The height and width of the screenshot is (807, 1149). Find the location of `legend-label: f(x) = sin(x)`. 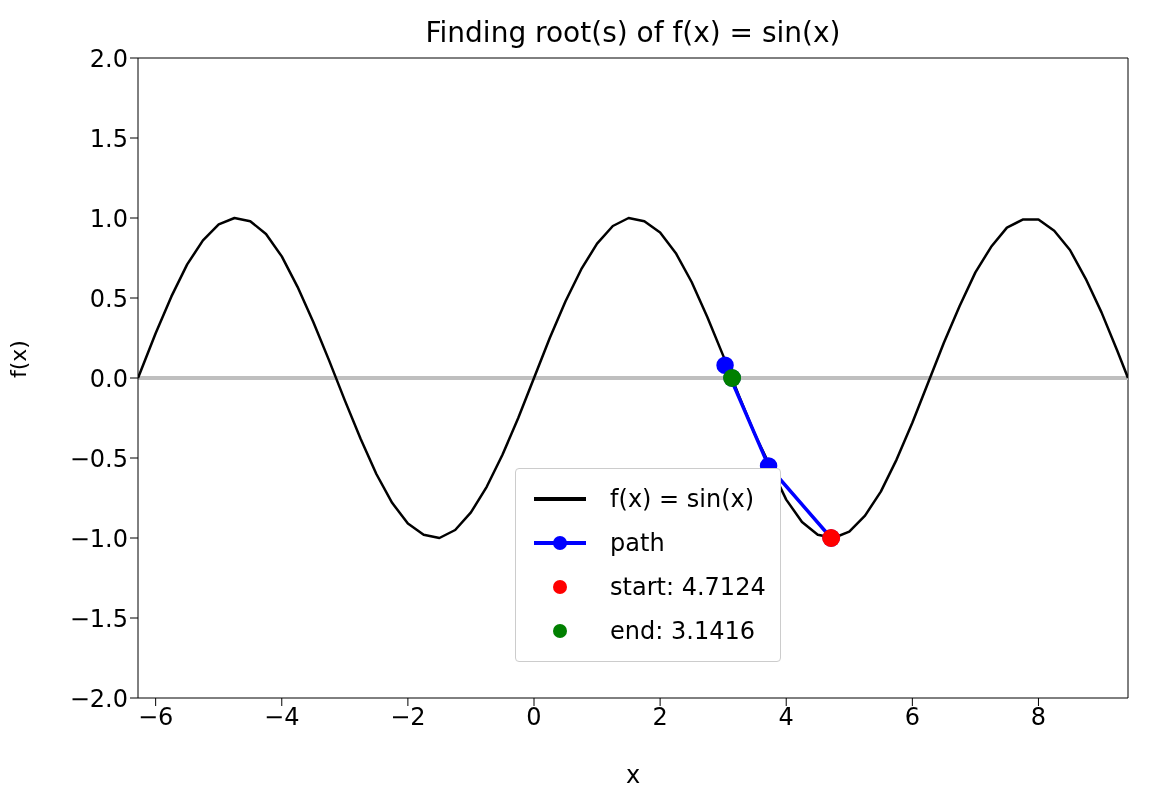

legend-label: f(x) = sin(x) is located at coordinates (682, 499).